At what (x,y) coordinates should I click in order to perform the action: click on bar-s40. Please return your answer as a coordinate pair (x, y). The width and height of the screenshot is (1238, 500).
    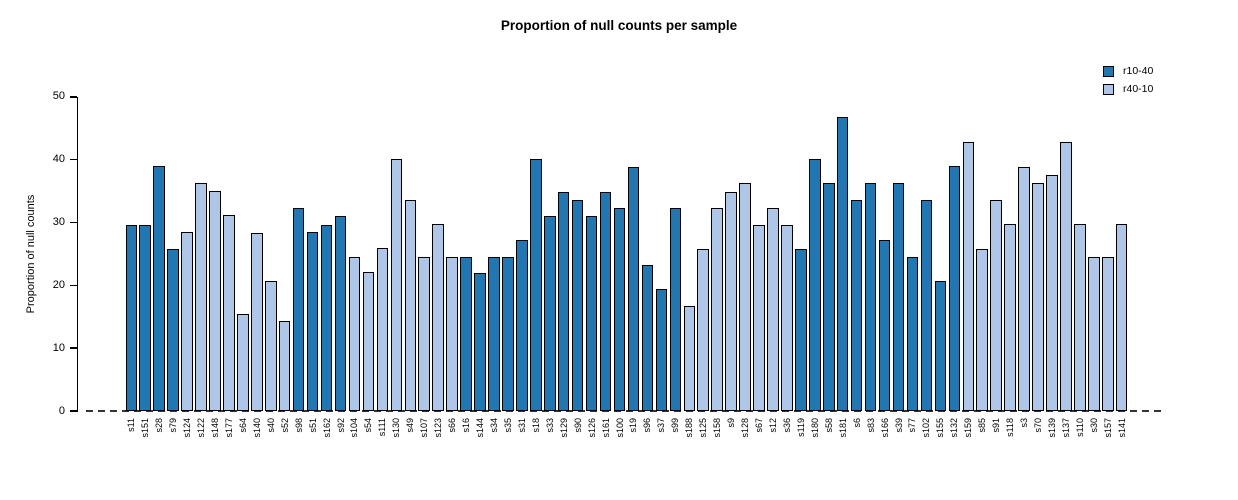
    Looking at the image, I should click on (271, 346).